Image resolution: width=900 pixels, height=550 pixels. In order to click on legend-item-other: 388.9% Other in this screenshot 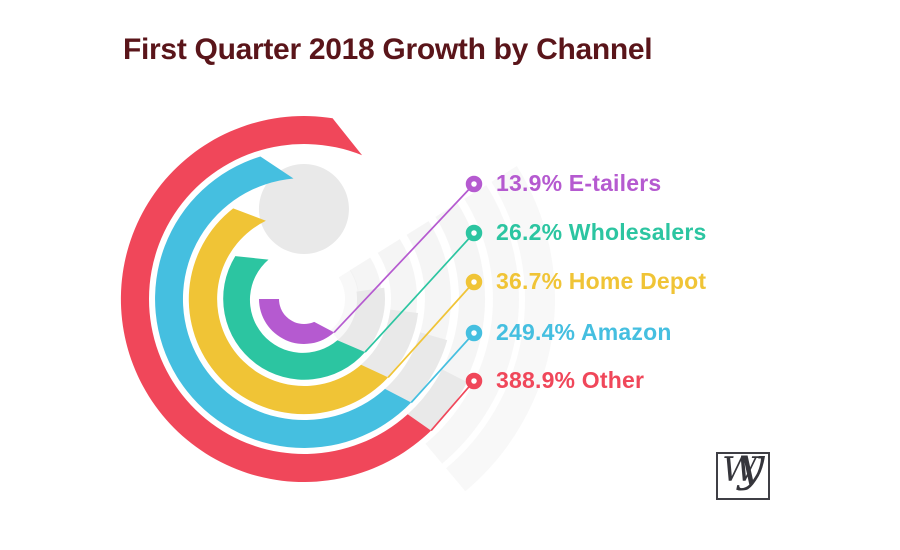, I will do `click(570, 380)`.